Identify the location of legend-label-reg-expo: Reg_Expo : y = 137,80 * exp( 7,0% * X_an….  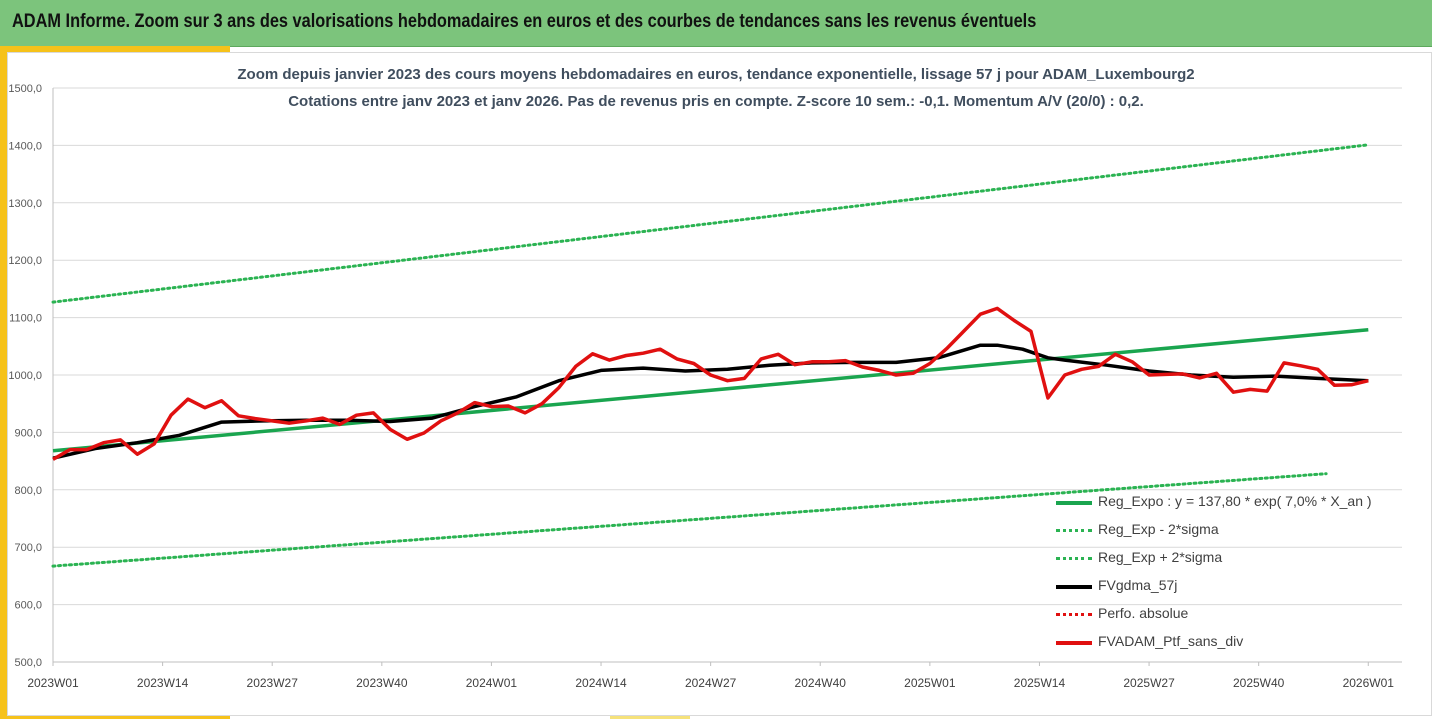
(1235, 501).